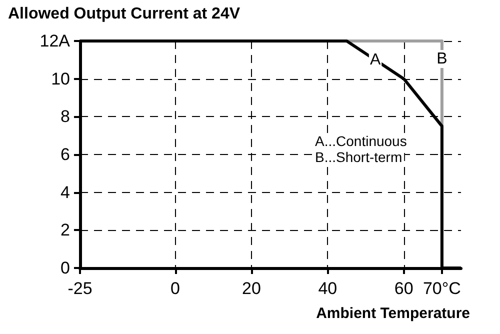 This screenshot has width=500, height=334. Describe the element at coordinates (404, 288) in the screenshot. I see `x-tick-label: 60` at that location.